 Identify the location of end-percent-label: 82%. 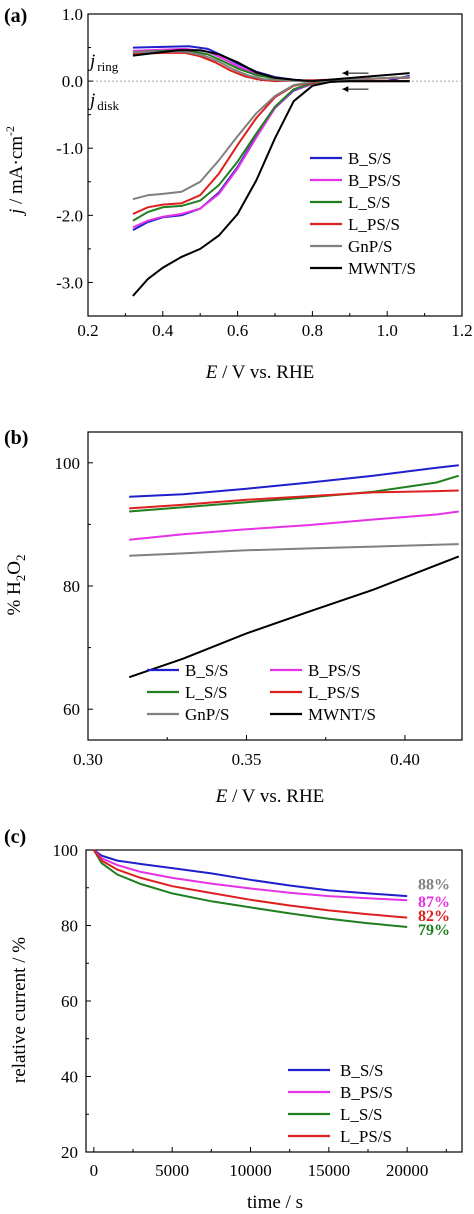
(434, 916).